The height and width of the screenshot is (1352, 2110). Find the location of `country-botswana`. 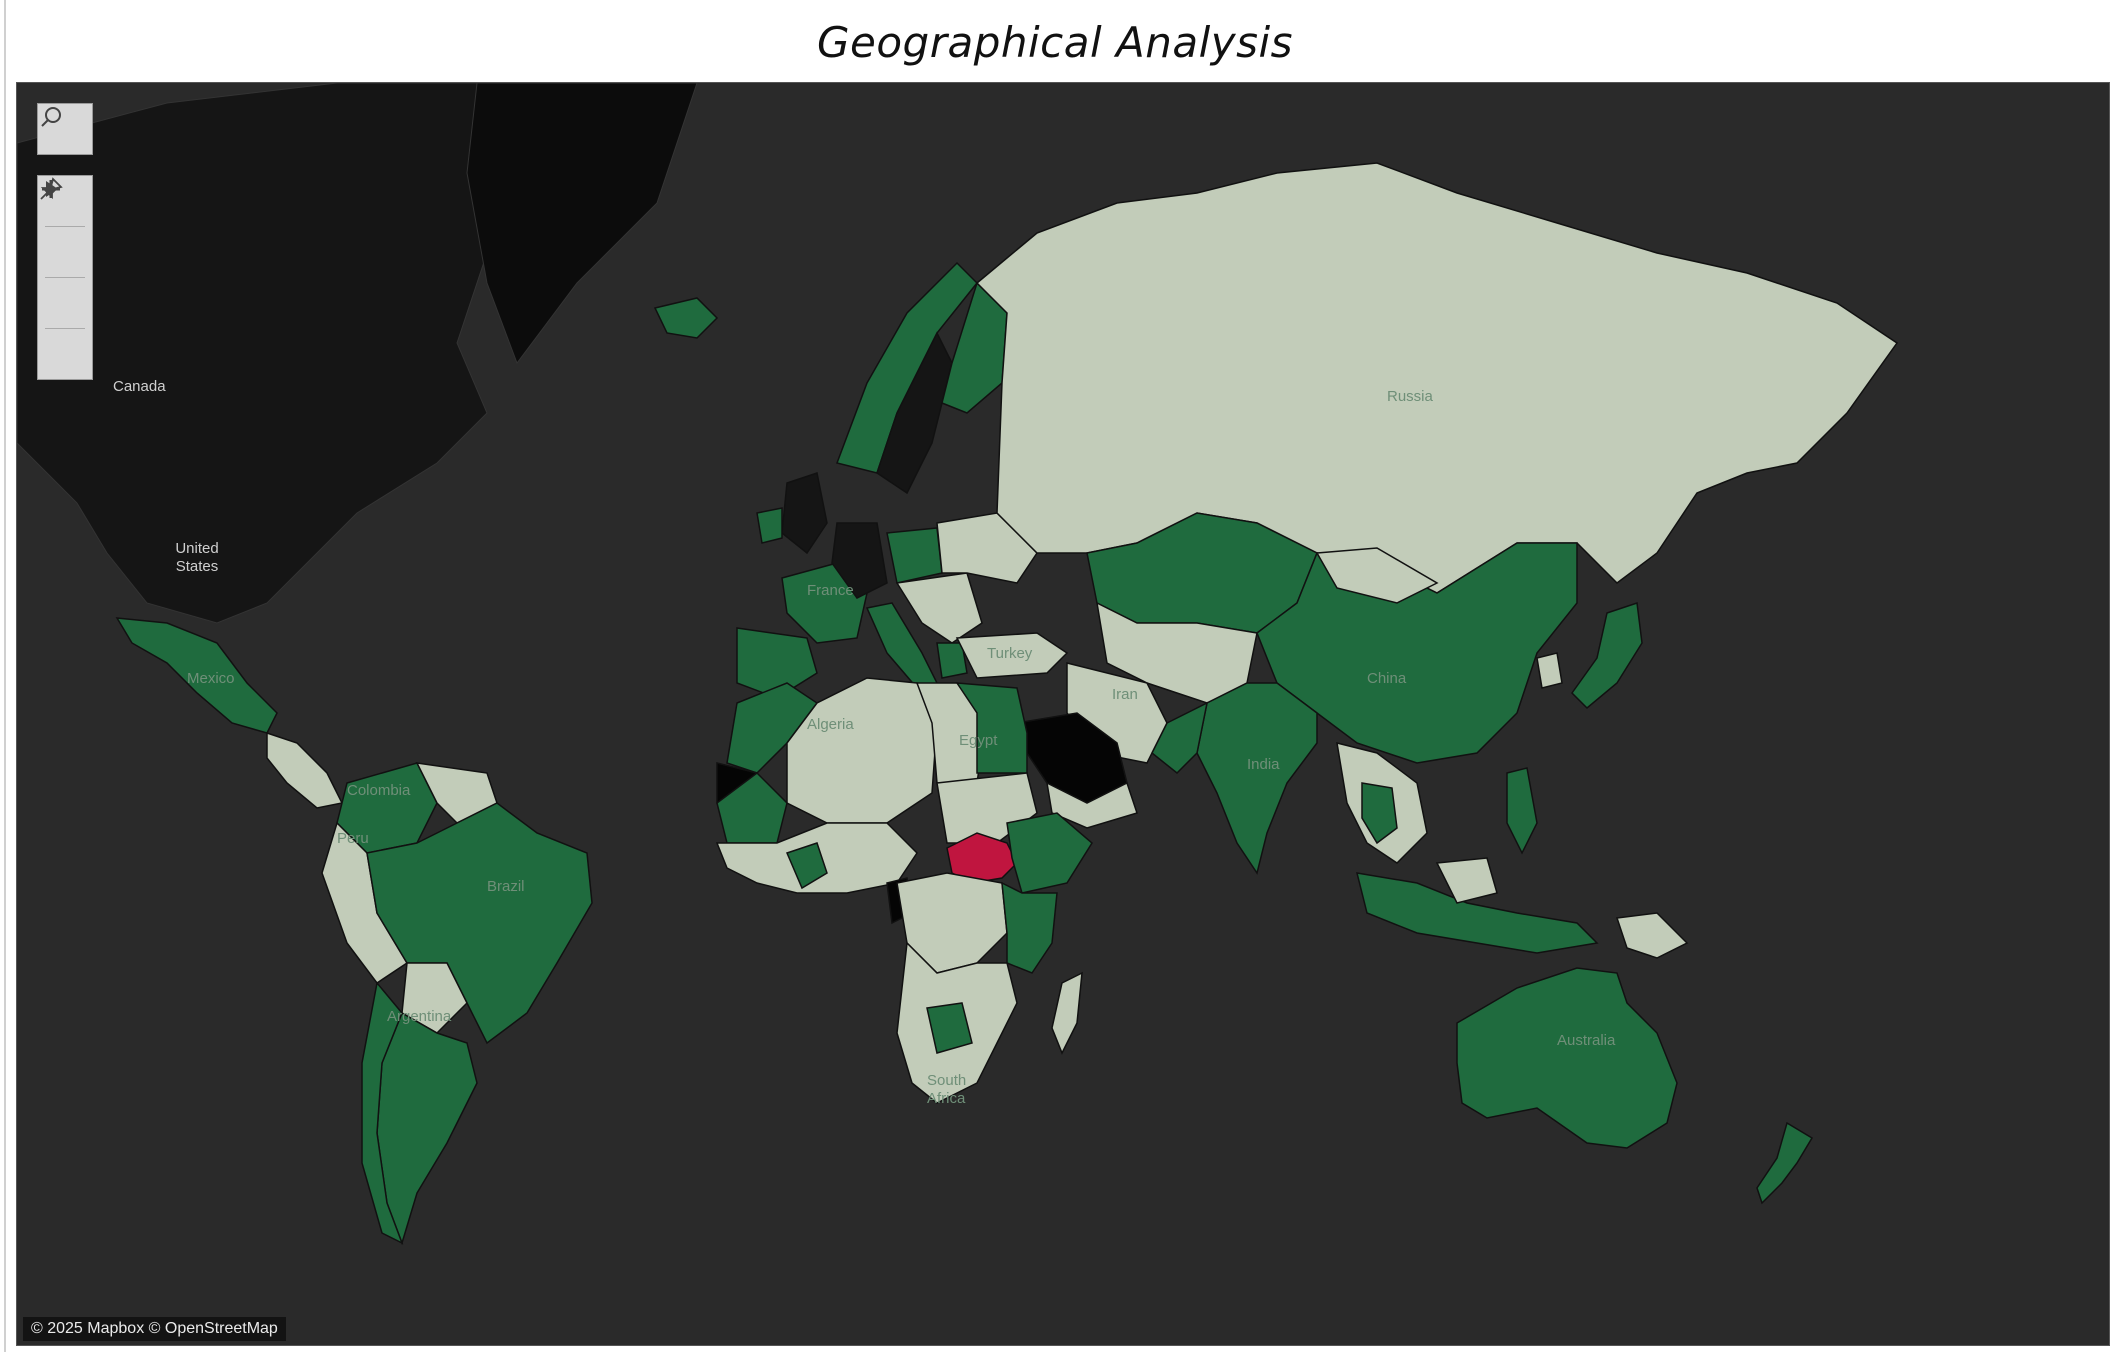

country-botswana is located at coordinates (949, 1028).